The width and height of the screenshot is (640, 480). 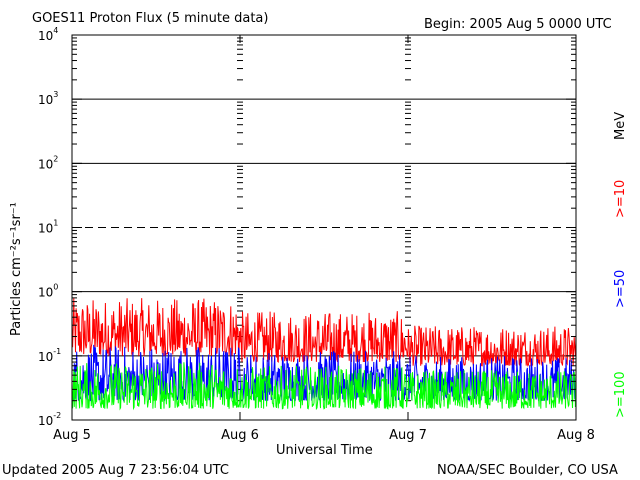 What do you see at coordinates (576, 435) in the screenshot?
I see `x-tick-label: Aug 8` at bounding box center [576, 435].